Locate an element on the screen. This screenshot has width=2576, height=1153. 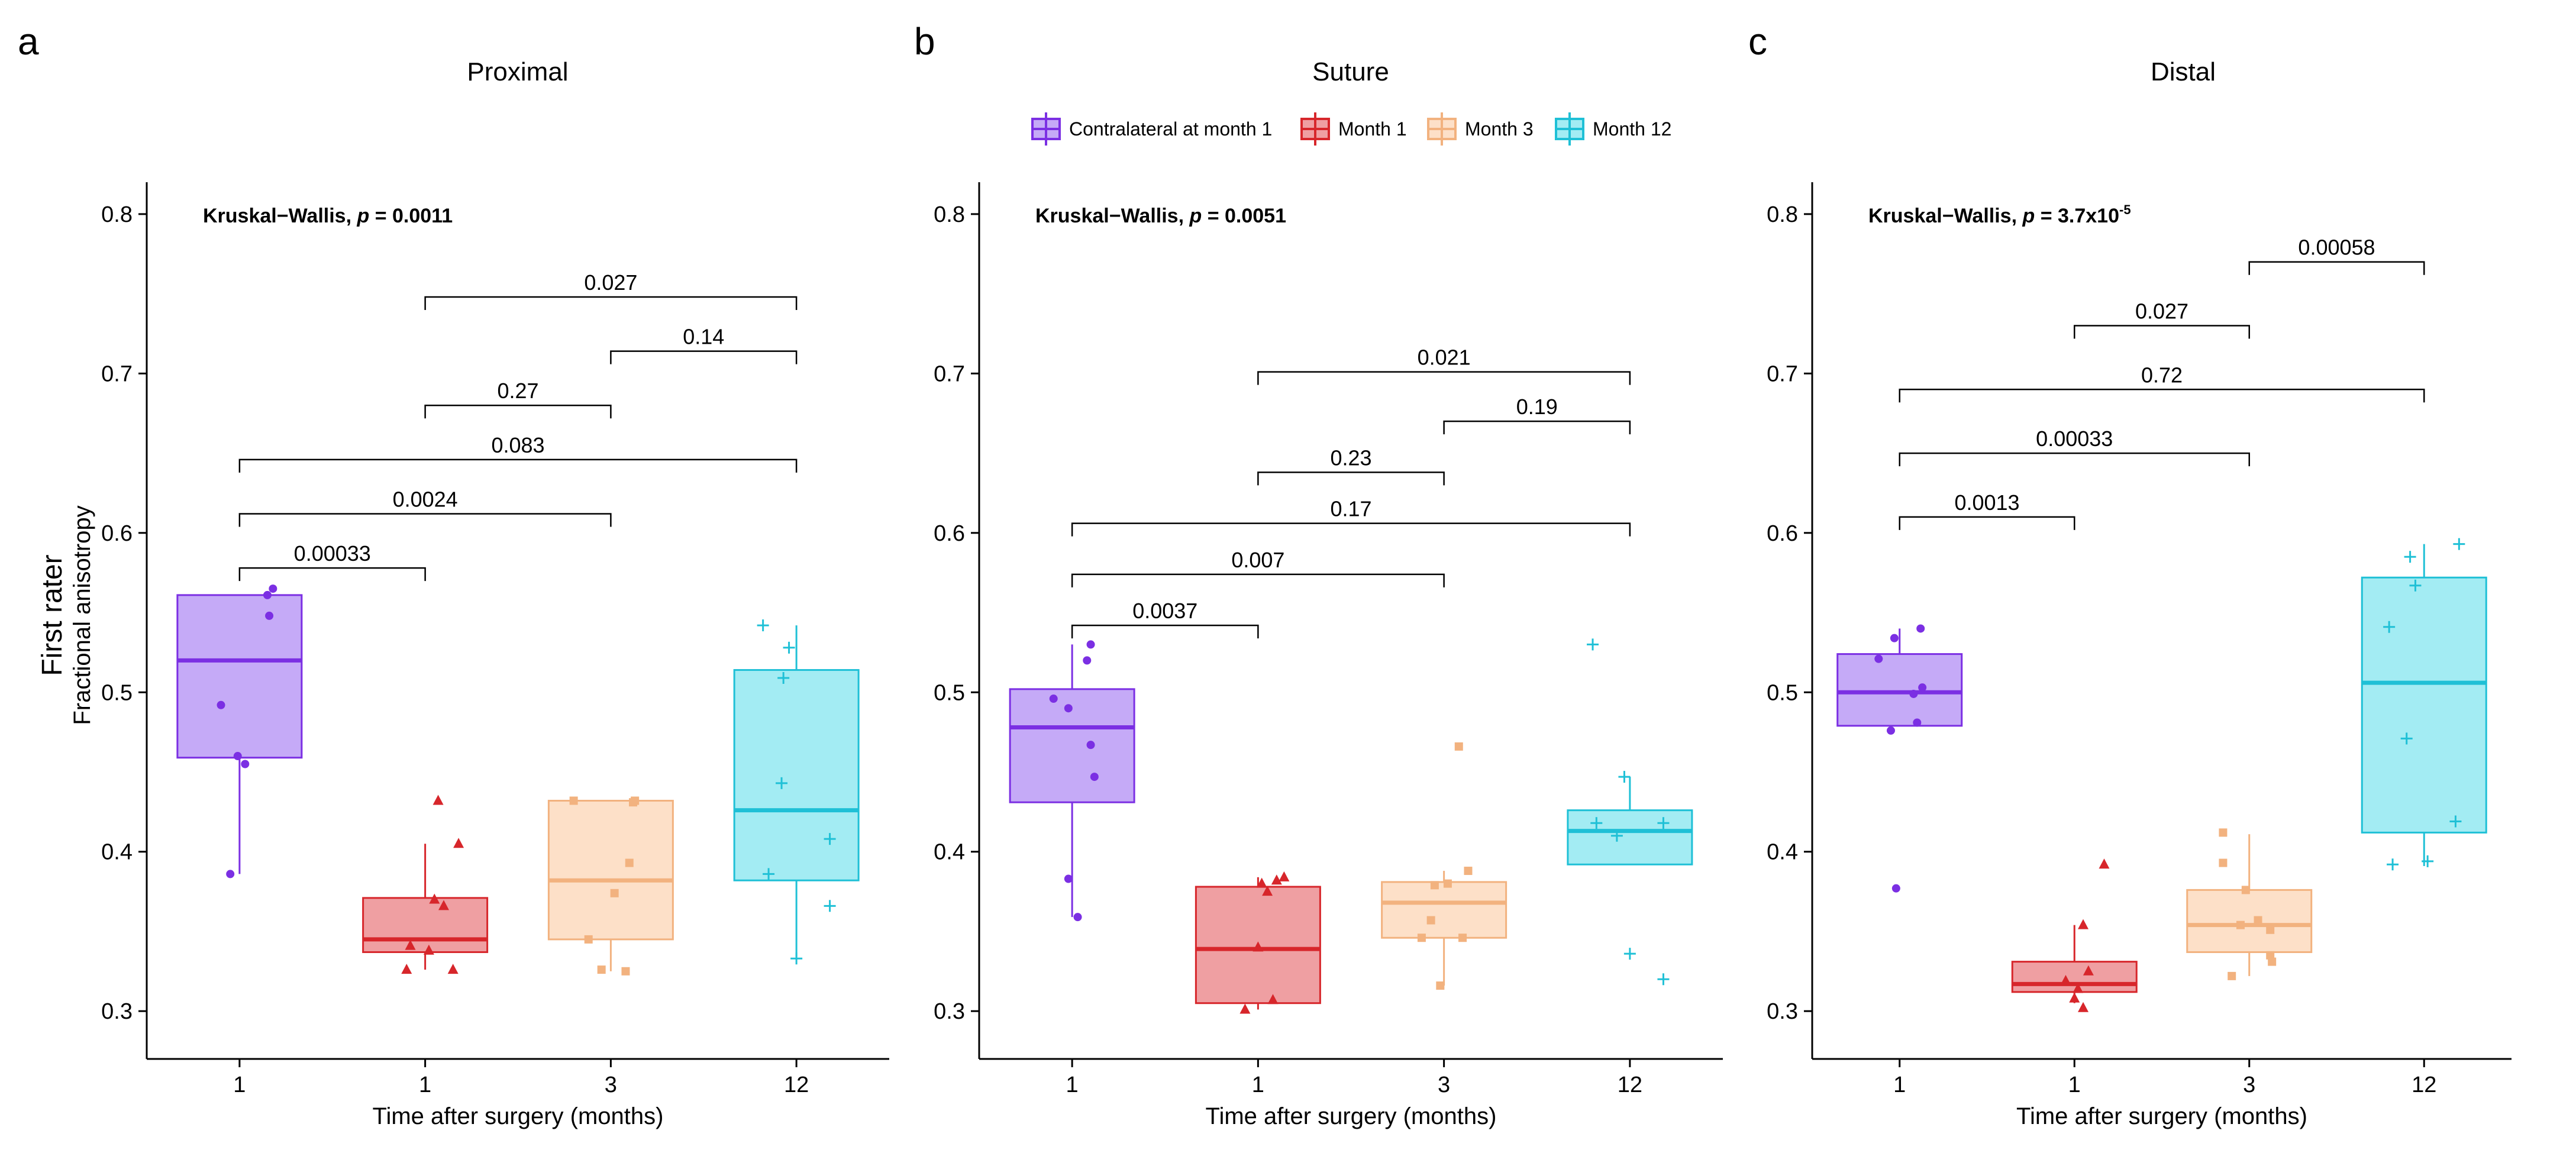
bracket-p-value: 0.00033 is located at coordinates (332, 553).